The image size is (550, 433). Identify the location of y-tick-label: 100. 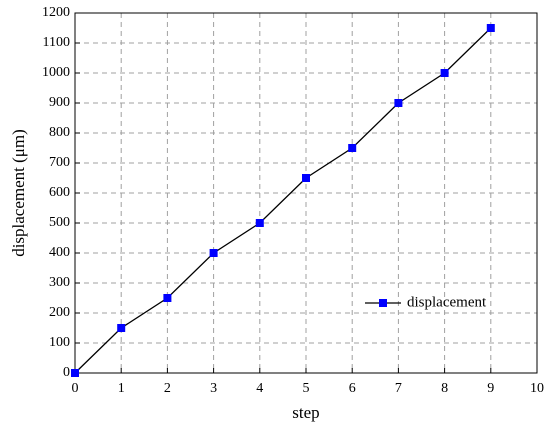
(59, 342).